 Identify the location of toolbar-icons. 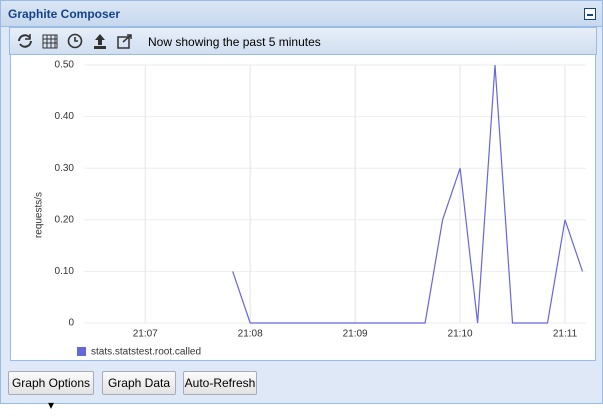
(75, 41).